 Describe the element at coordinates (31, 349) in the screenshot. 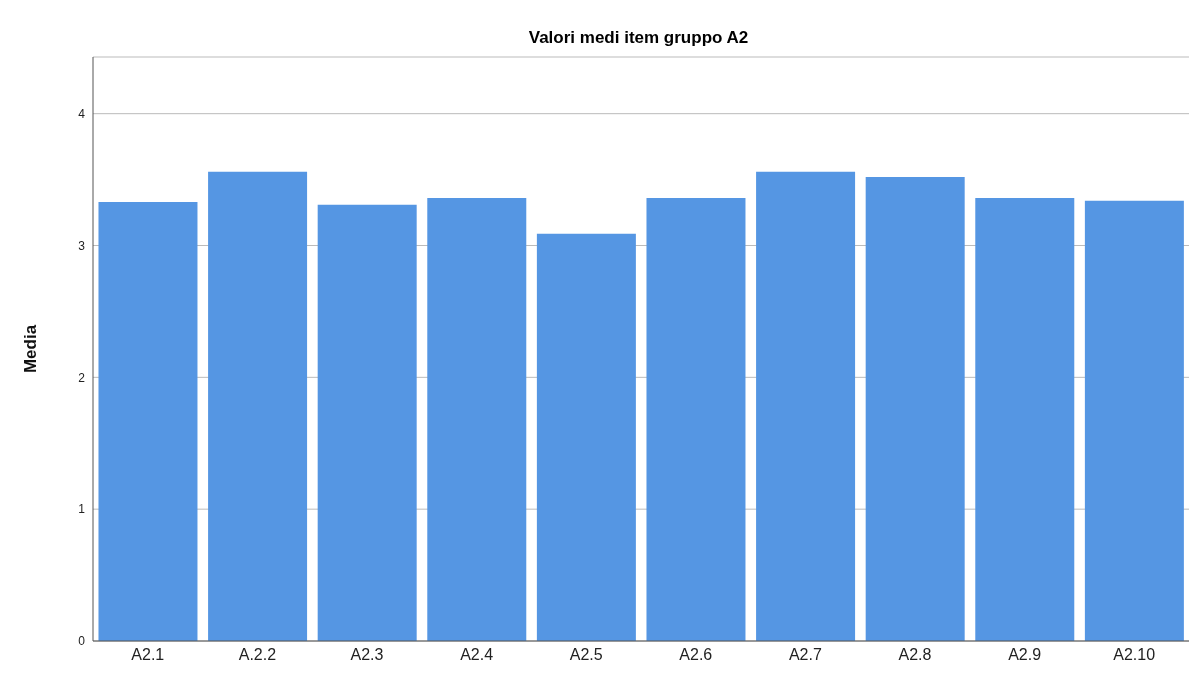

I see `y-axis-title: Media` at that location.